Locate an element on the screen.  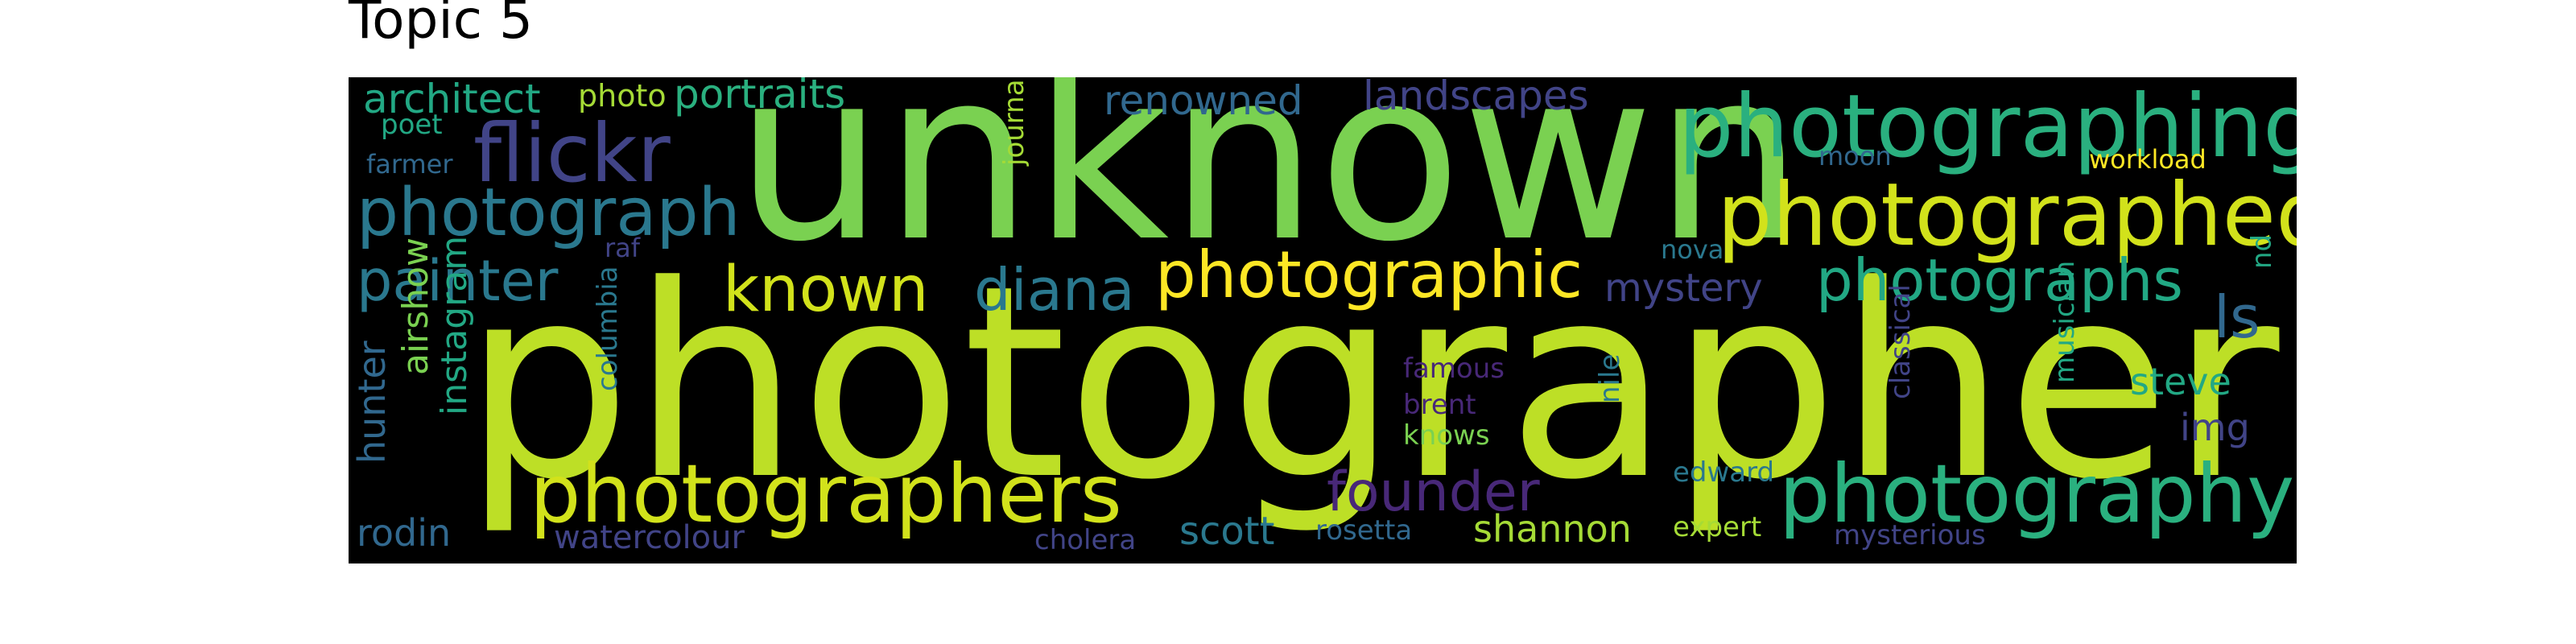
word-ls: ls is located at coordinates (2237, 317).